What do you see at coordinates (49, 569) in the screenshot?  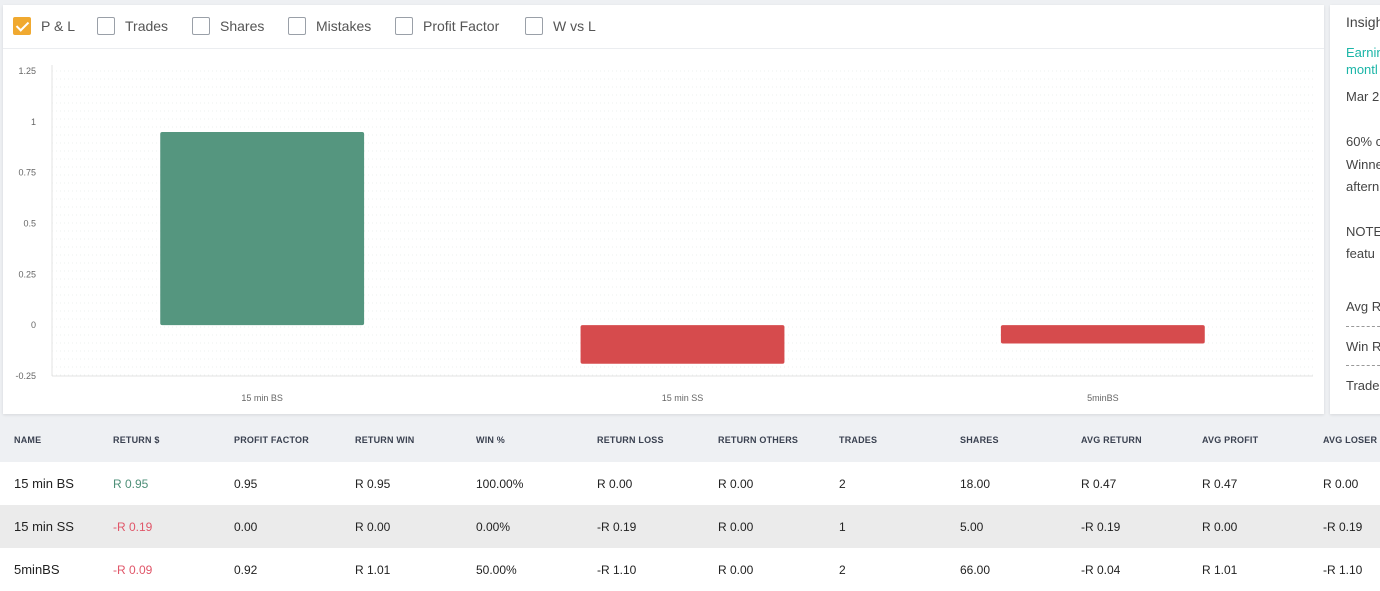 I see `cell-name: 5minBS` at bounding box center [49, 569].